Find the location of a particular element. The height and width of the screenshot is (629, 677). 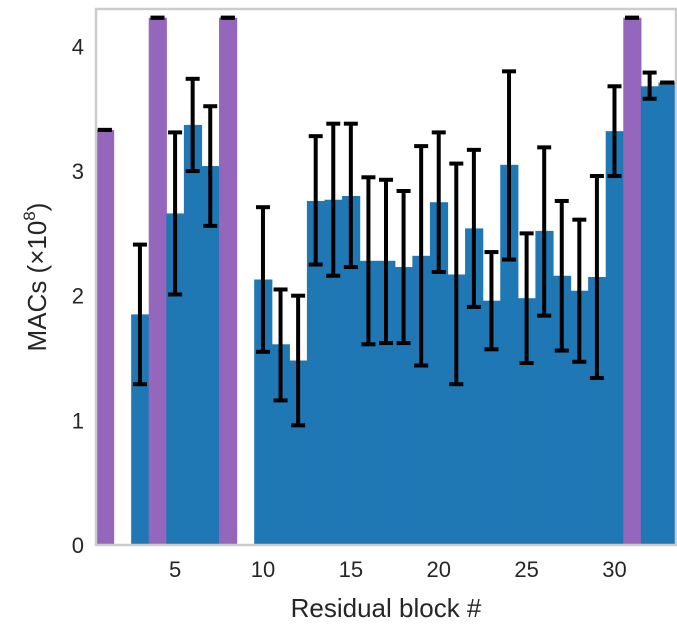

y-tick-label-3: 3 is located at coordinates (78, 171).